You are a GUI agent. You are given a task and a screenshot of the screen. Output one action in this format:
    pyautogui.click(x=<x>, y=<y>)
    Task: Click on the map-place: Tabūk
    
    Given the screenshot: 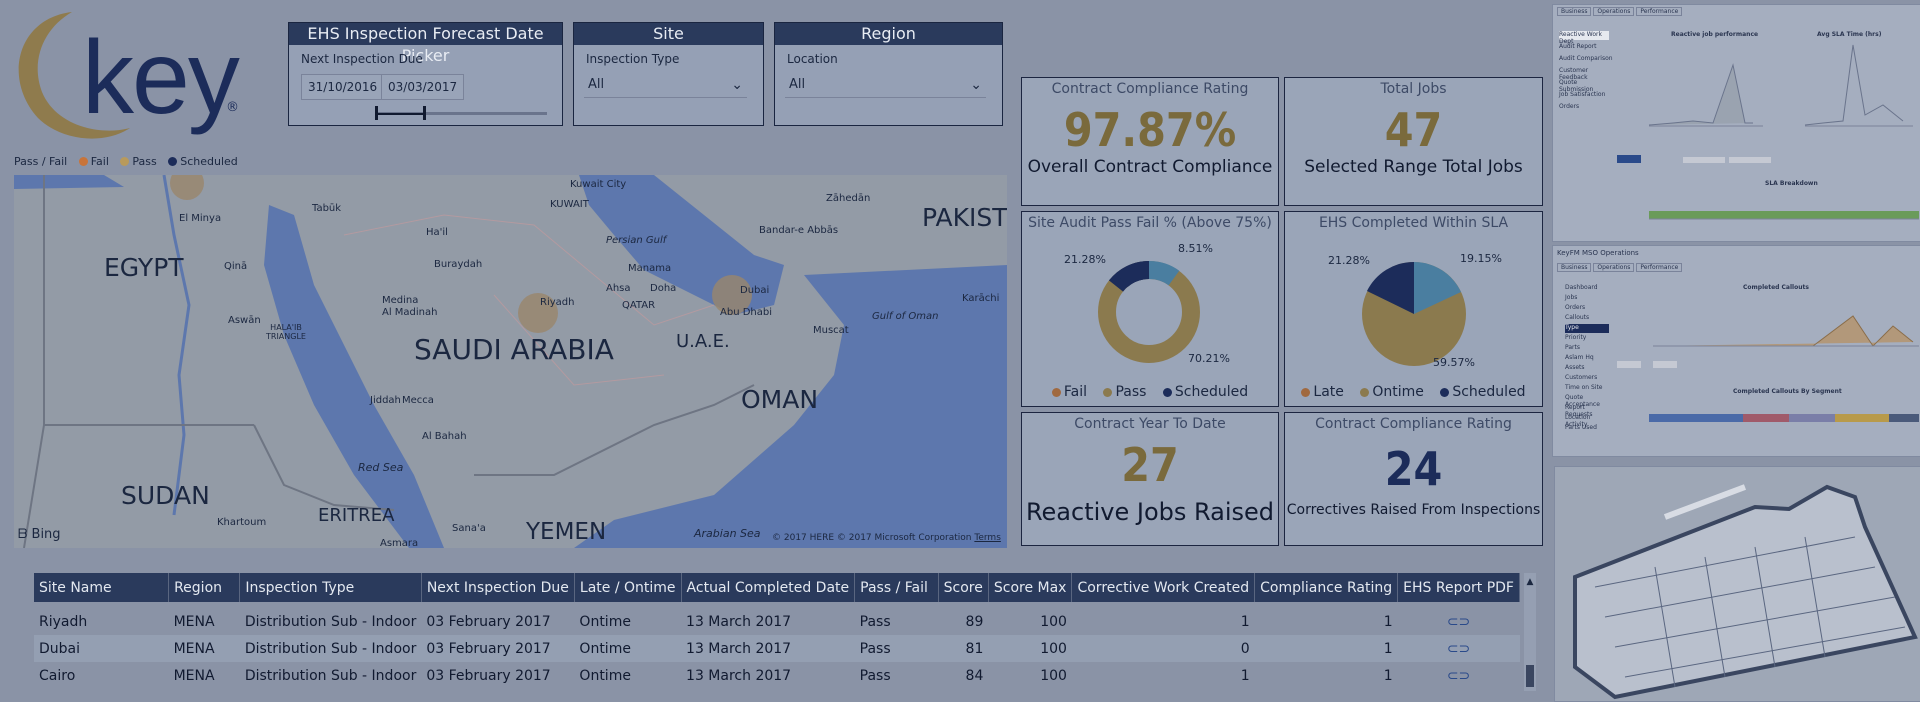 What is the action you would take?
    pyautogui.click(x=327, y=208)
    